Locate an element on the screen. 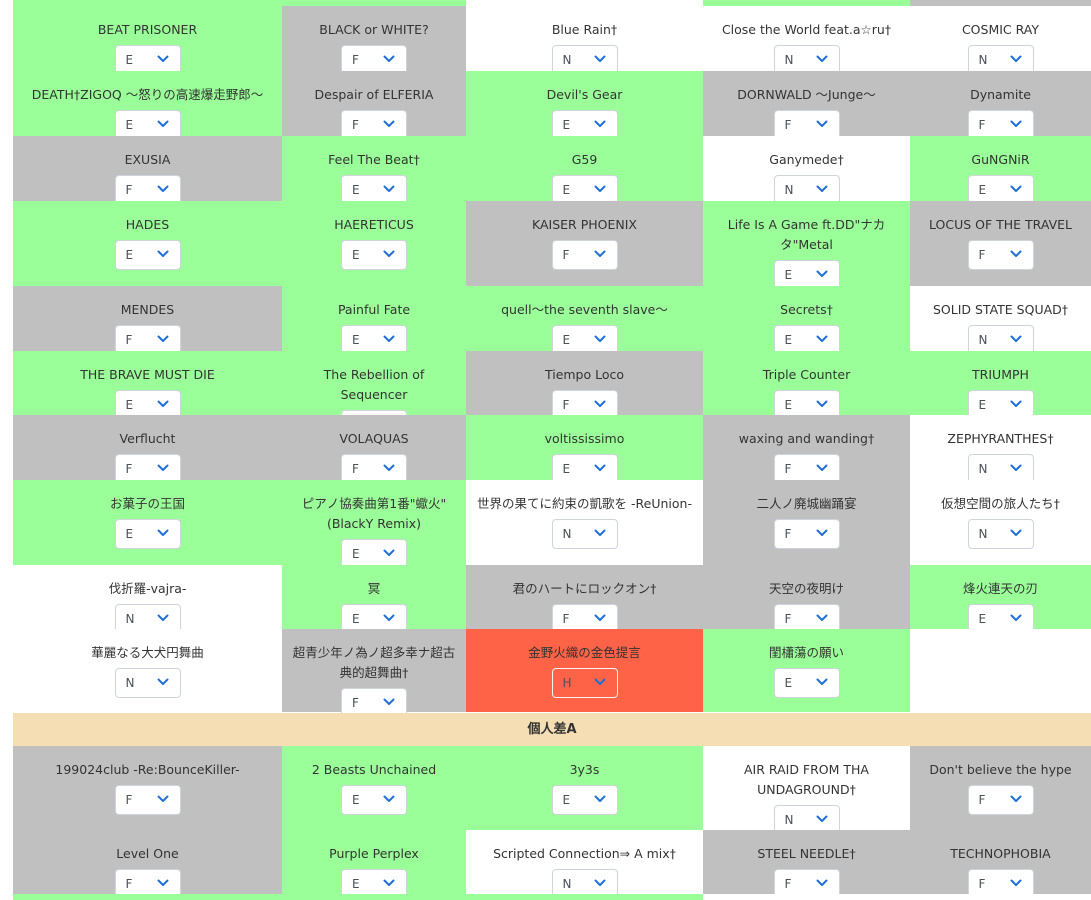  song-cell: ピアノ協奏曲第1番"蠍火" (BlackY Remix) E is located at coordinates (374, 524).